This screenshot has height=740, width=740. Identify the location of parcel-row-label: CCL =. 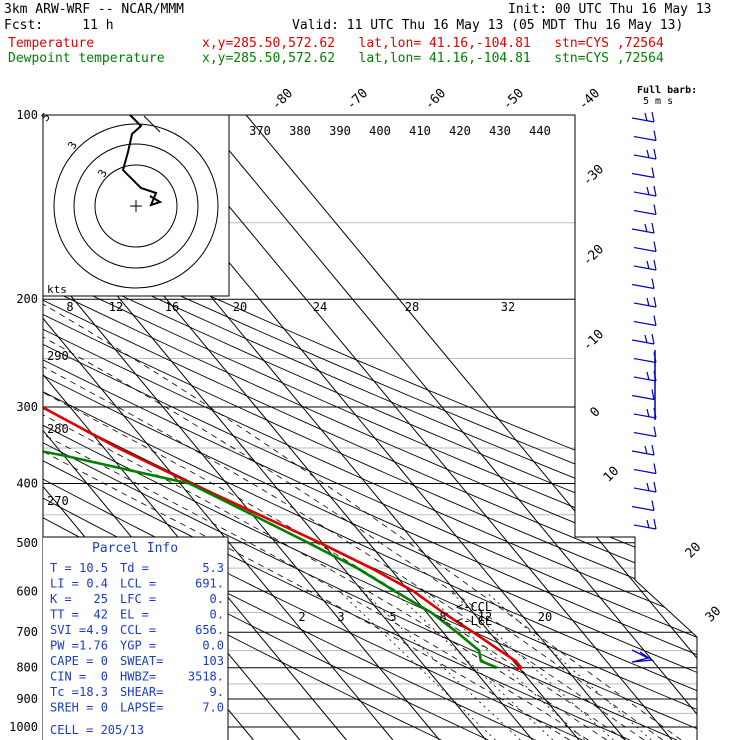
(138, 630).